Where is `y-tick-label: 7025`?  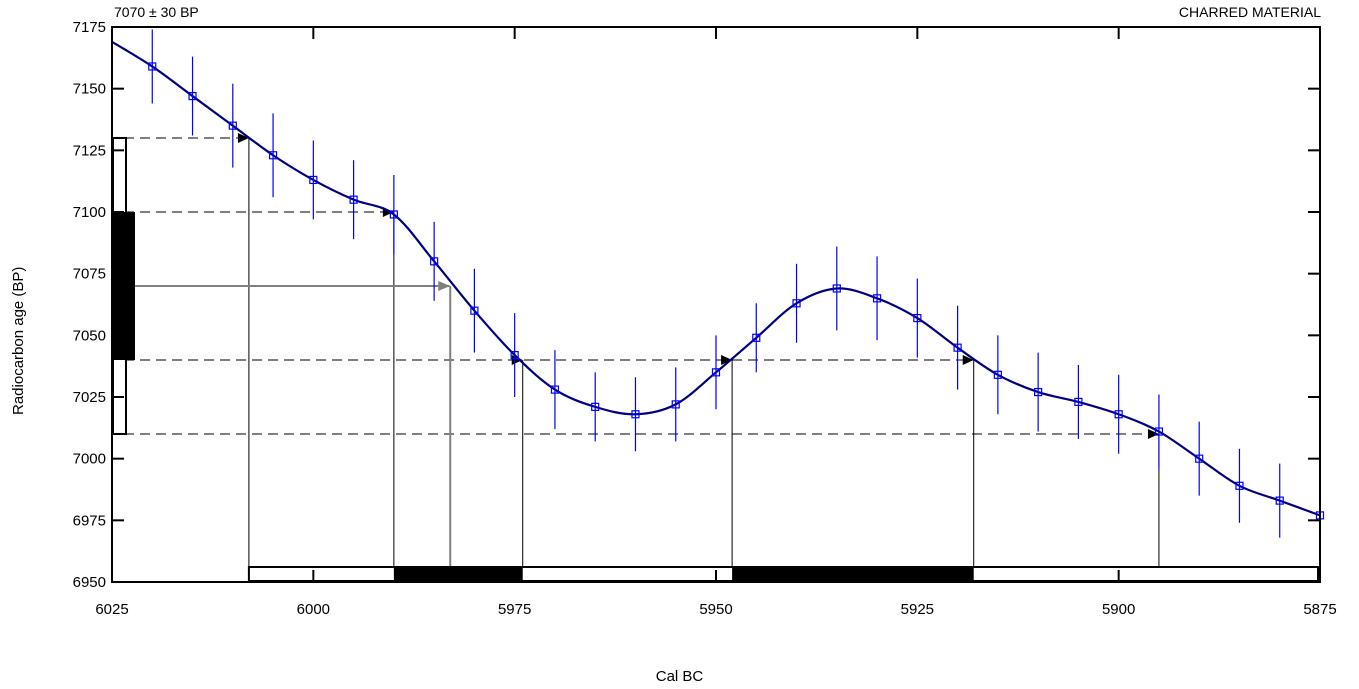
y-tick-label: 7025 is located at coordinates (89, 397).